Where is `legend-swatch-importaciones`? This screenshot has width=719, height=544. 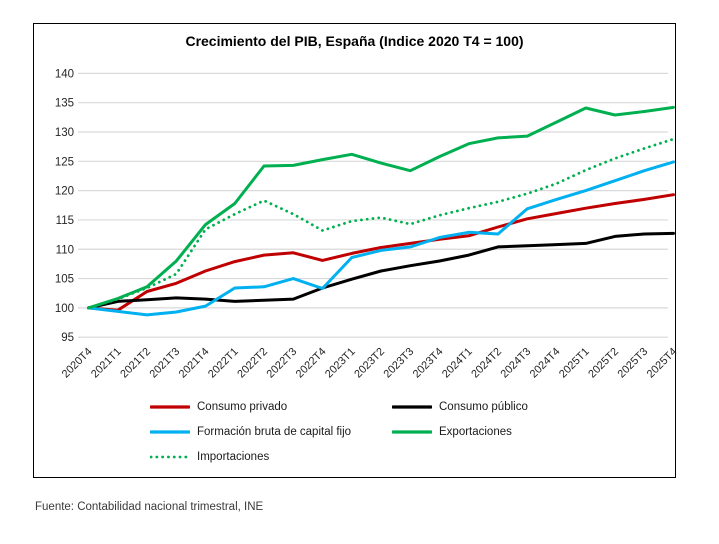 legend-swatch-importaciones is located at coordinates (170, 457).